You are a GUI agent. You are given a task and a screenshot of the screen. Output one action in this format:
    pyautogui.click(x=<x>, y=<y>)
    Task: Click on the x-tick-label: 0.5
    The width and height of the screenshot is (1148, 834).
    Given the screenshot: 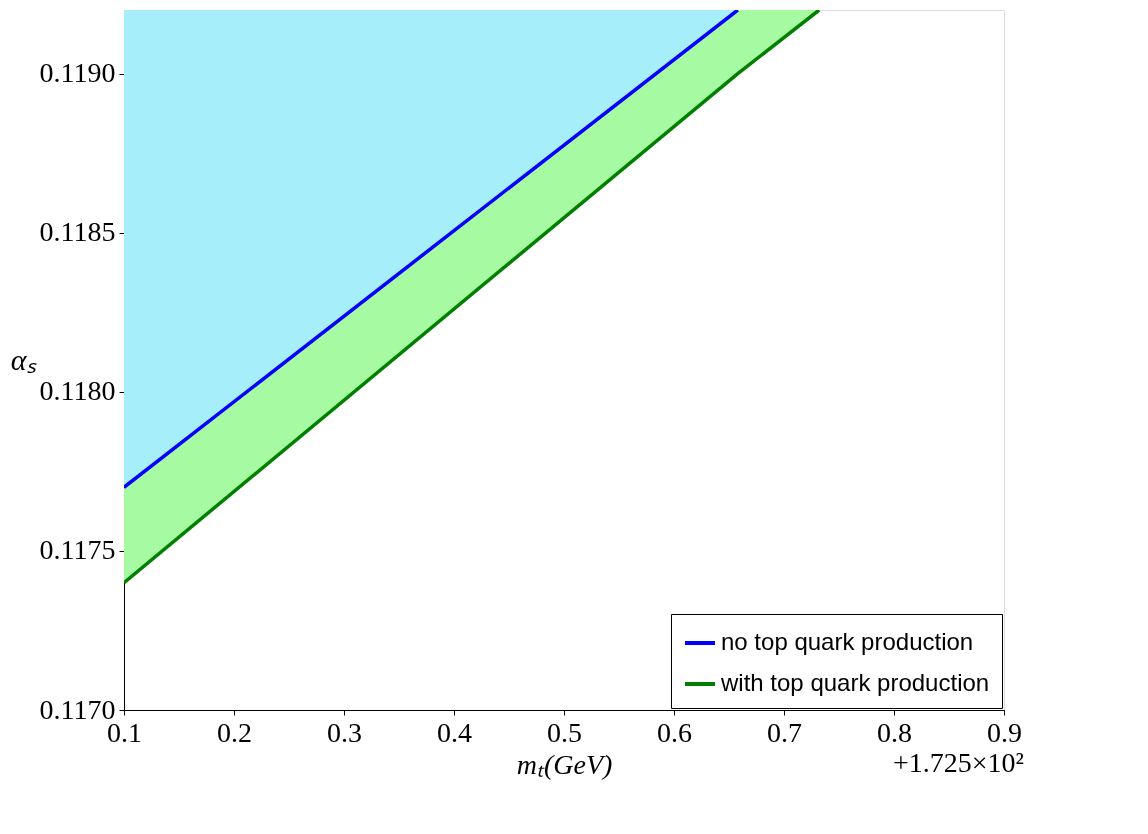 What is the action you would take?
    pyautogui.click(x=564, y=732)
    